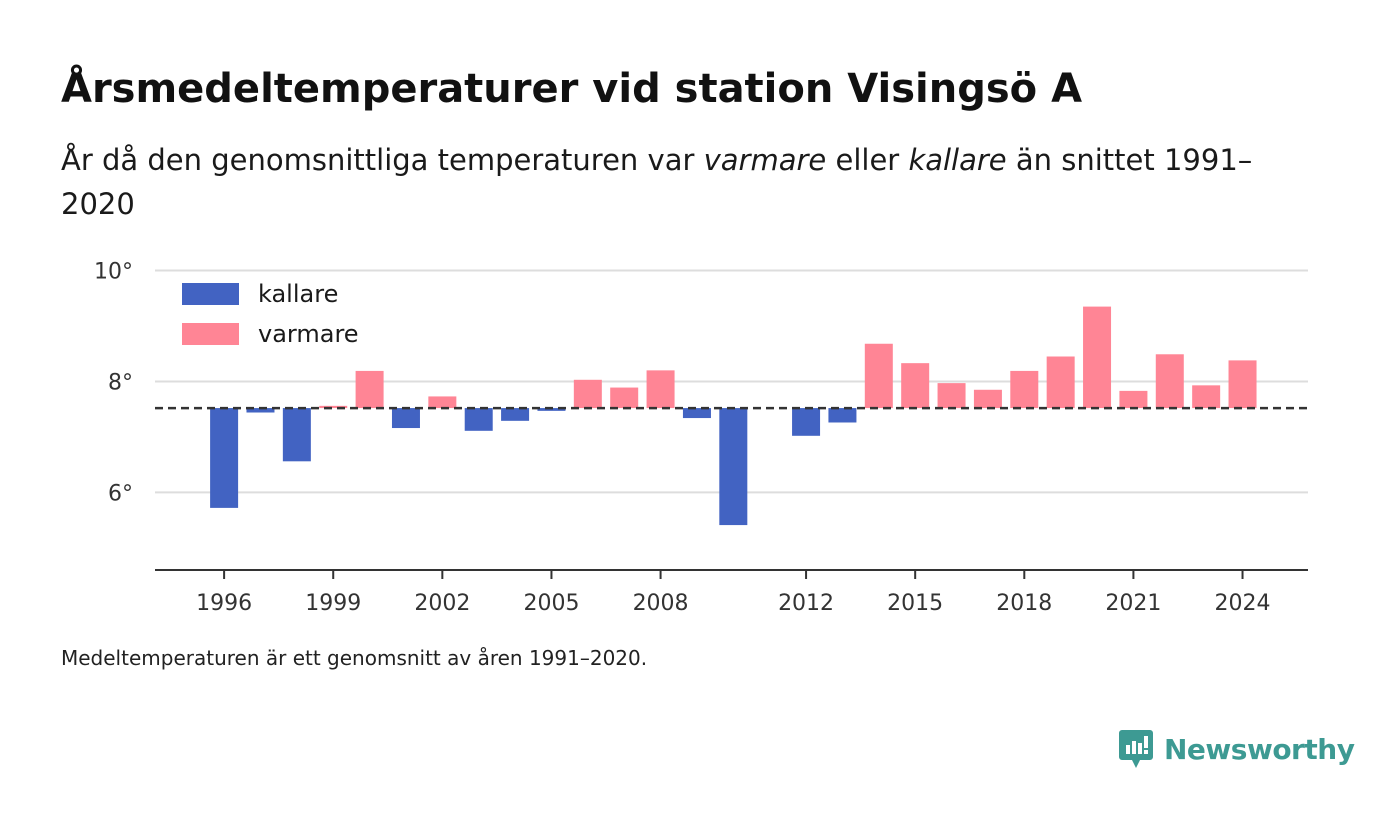 This screenshot has height=831, width=1400. What do you see at coordinates (442, 603) in the screenshot?
I see `x-tick-label: 2002` at bounding box center [442, 603].